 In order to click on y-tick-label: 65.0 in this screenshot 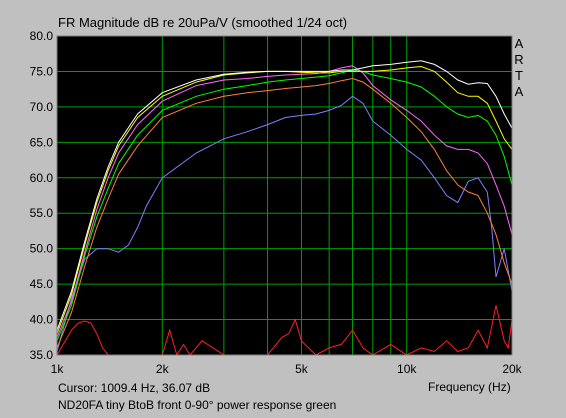, I will do `click(42, 142)`.